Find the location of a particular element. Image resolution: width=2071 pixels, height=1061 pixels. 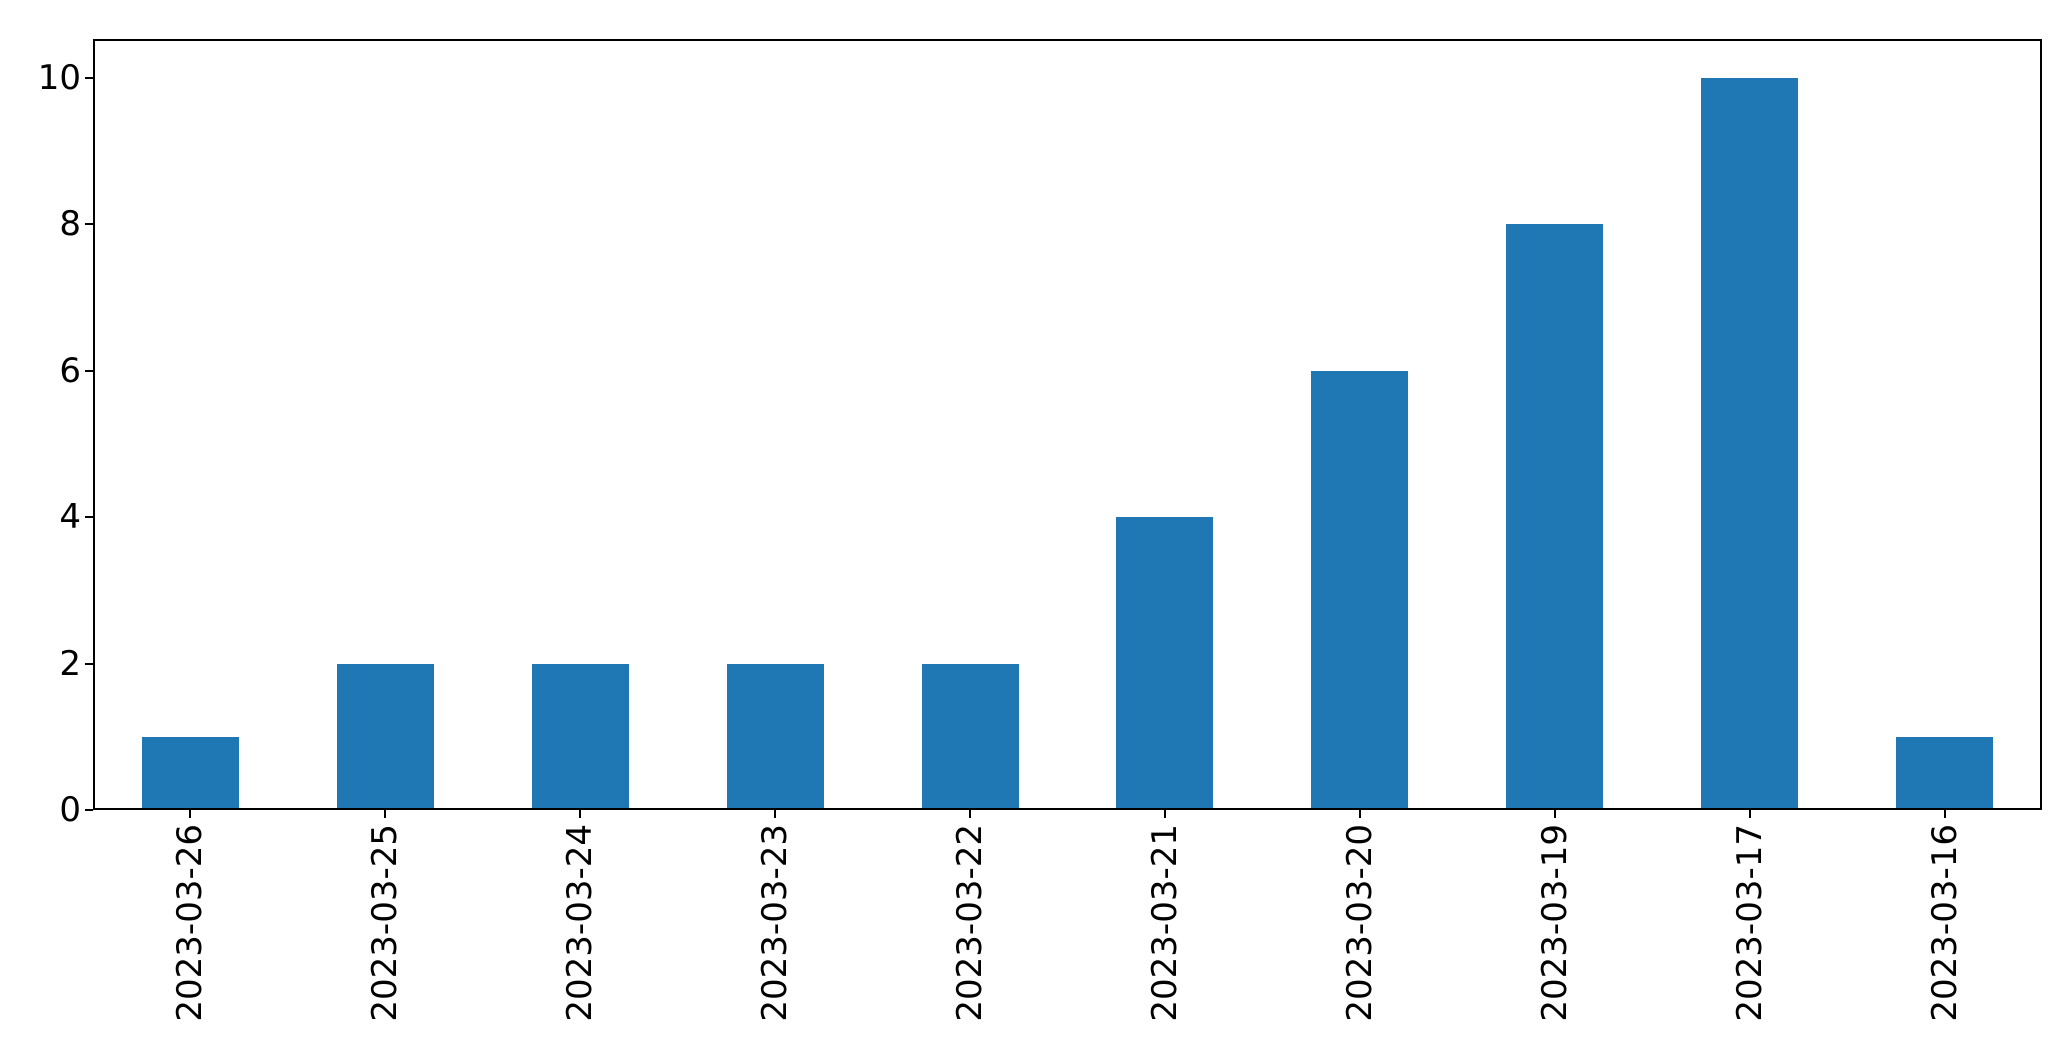

x-tick-label: 2023-03-26 is located at coordinates (190, 923).